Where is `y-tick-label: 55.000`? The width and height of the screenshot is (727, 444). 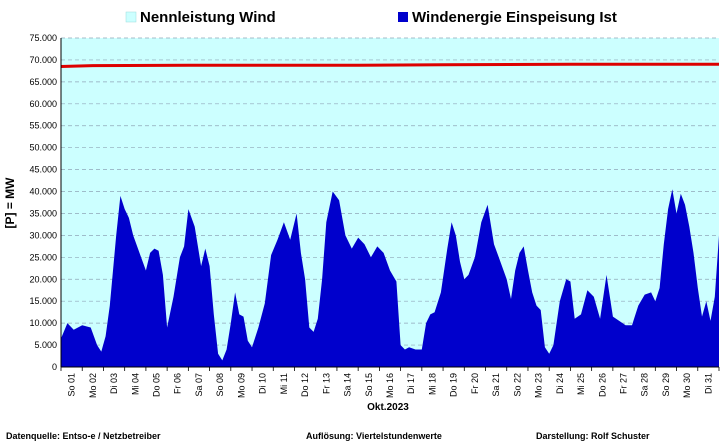
y-tick-label: 55.000 is located at coordinates (43, 126).